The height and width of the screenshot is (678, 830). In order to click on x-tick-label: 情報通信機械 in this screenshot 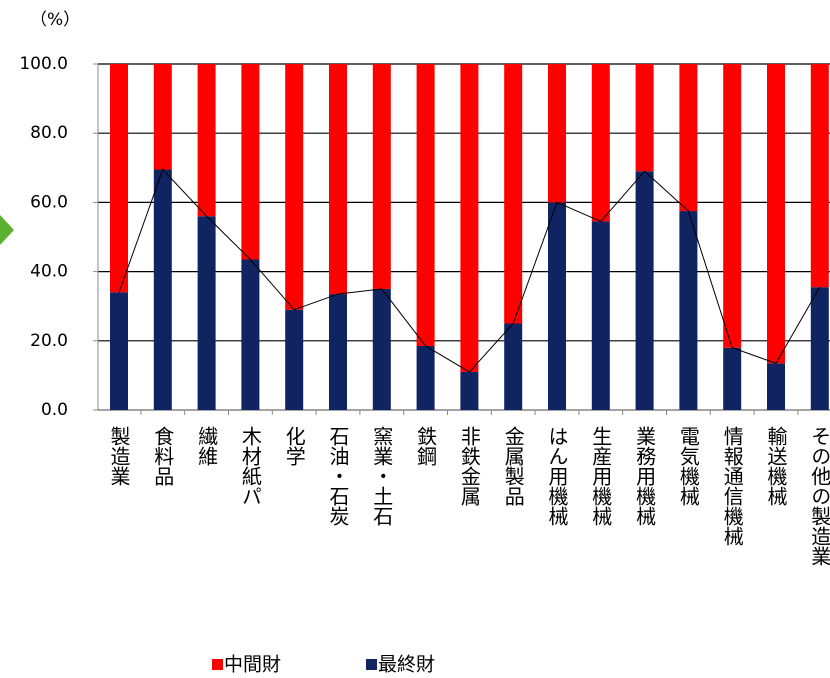, I will do `click(732, 486)`.